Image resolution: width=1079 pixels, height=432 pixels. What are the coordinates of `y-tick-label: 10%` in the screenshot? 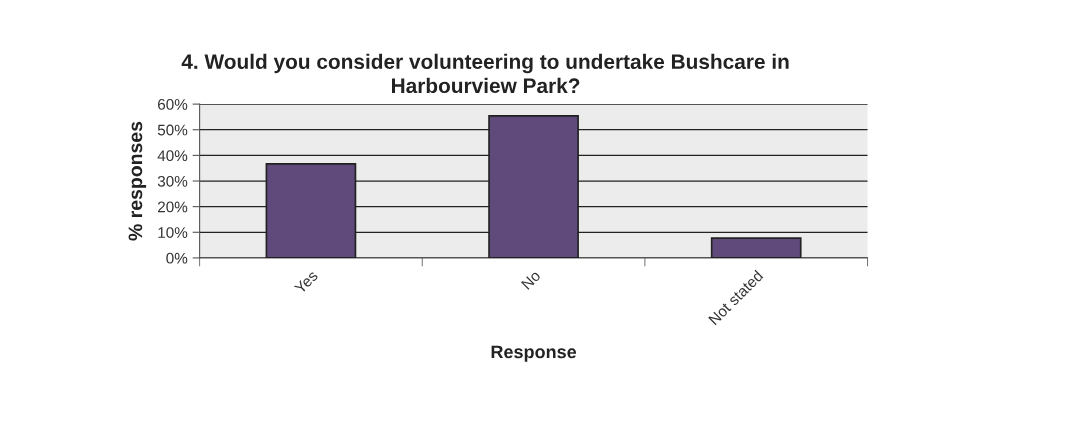 It's located at (173, 232).